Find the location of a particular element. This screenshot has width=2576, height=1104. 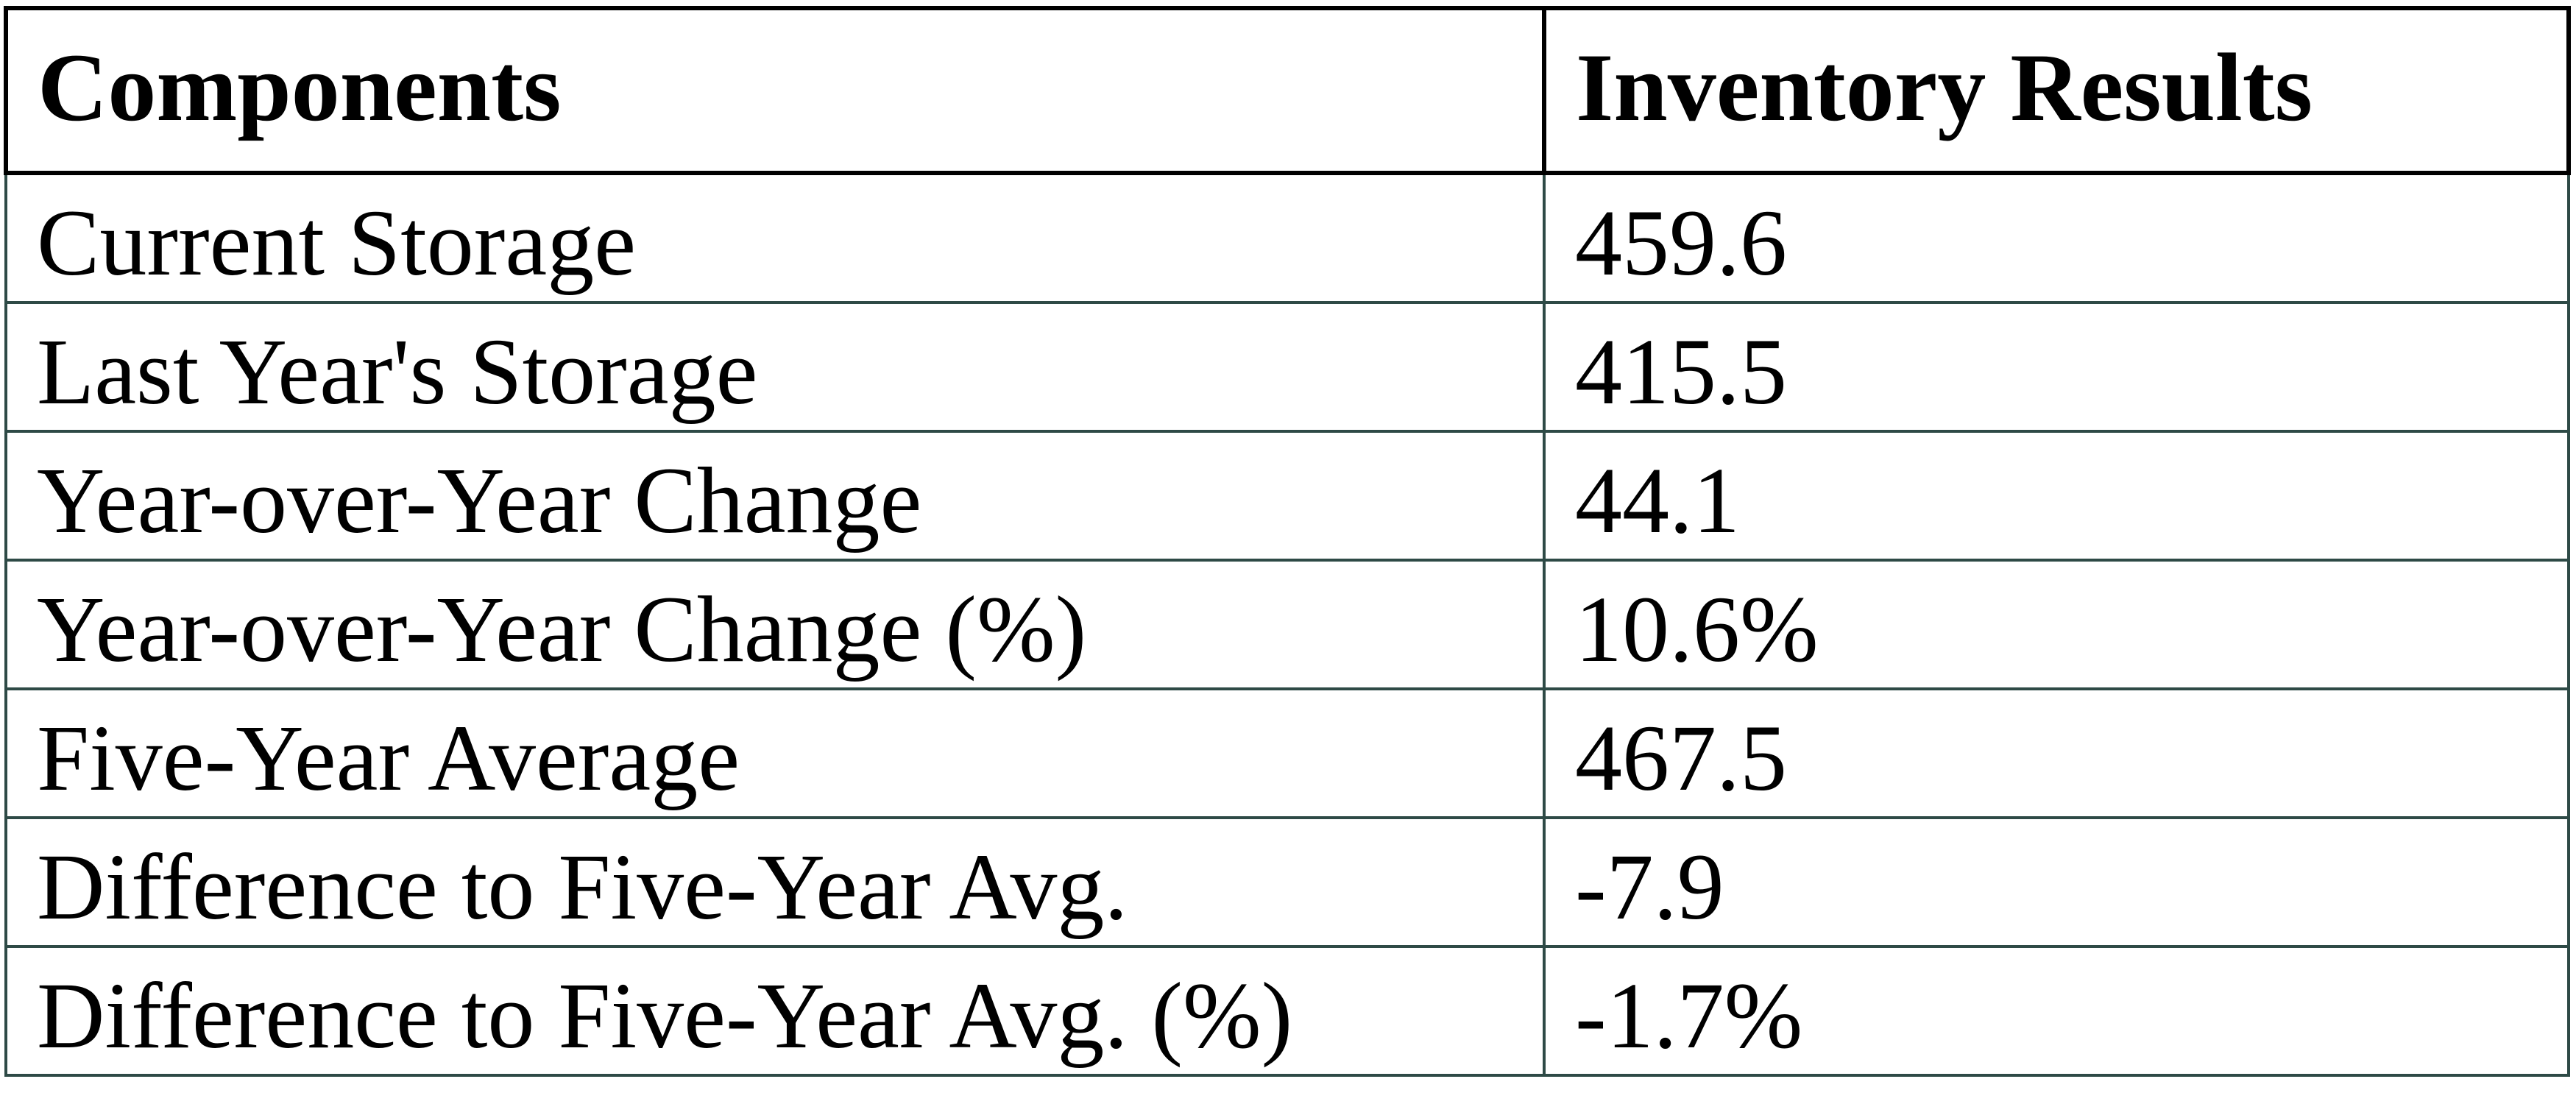

result-cell: 44.1 is located at coordinates (2056, 496).